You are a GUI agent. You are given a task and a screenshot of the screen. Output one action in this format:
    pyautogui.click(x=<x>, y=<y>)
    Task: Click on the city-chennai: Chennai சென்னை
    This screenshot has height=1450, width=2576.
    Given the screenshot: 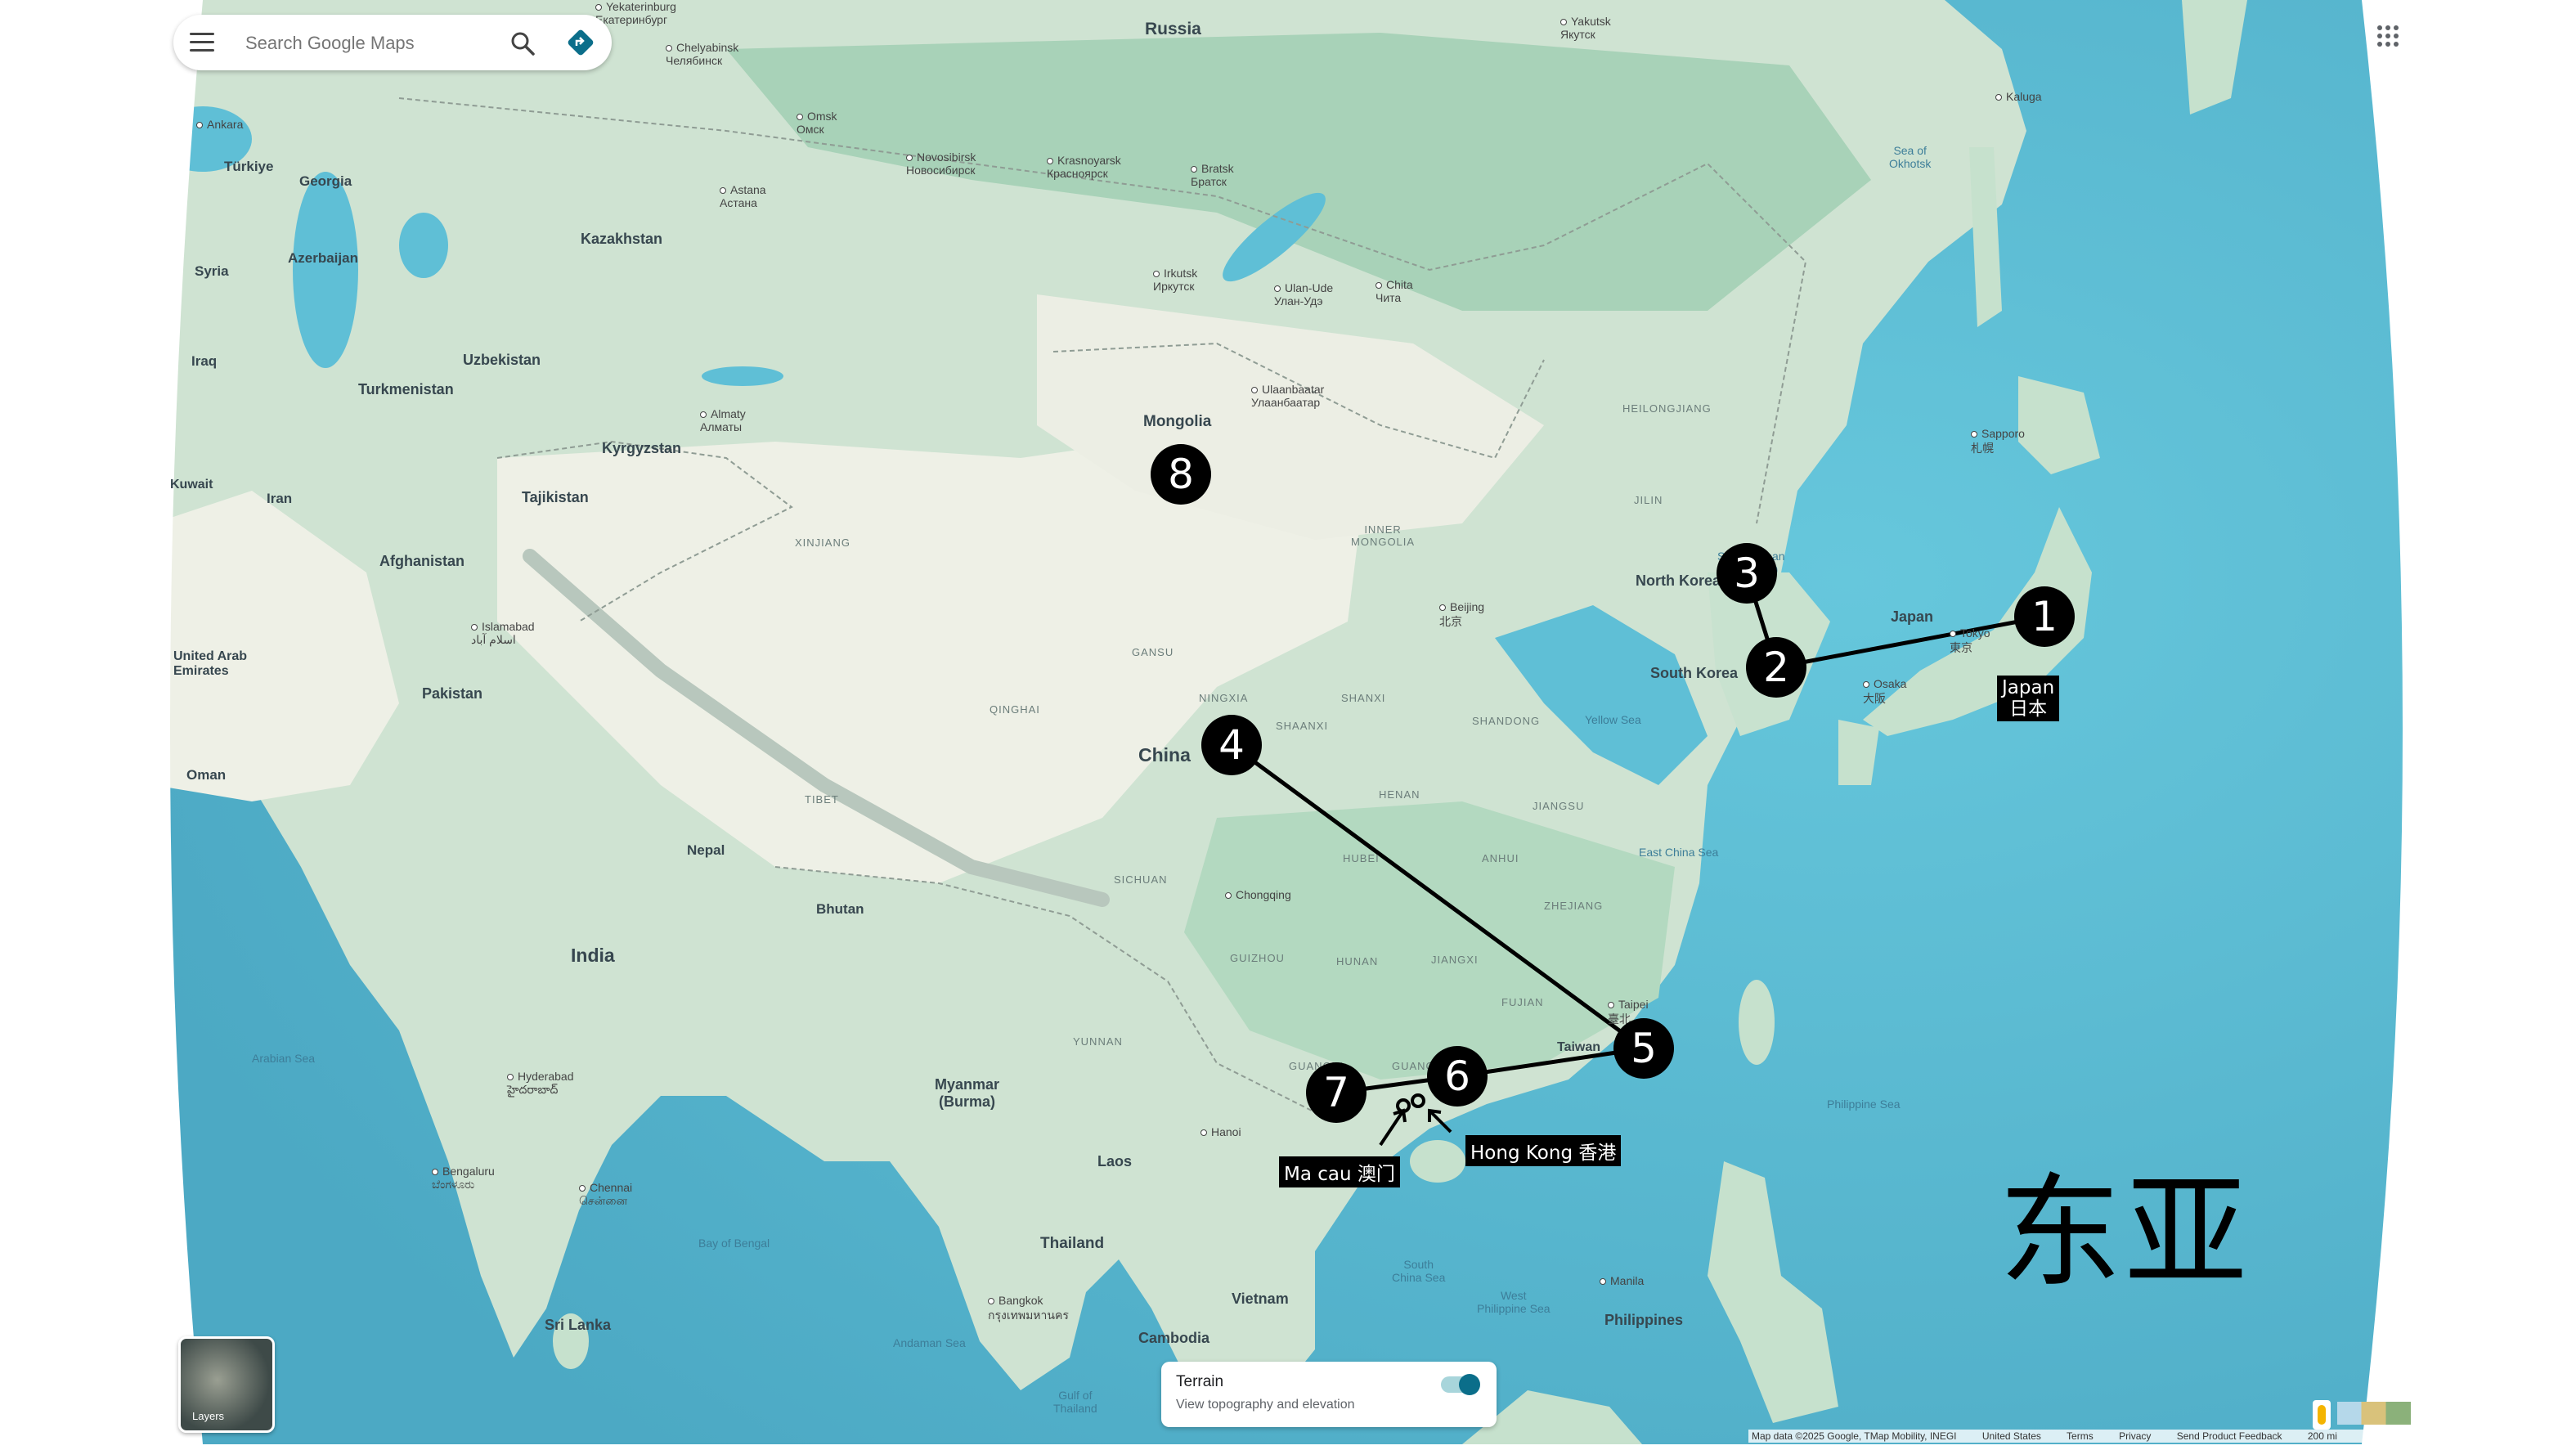 What is the action you would take?
    pyautogui.click(x=605, y=1195)
    